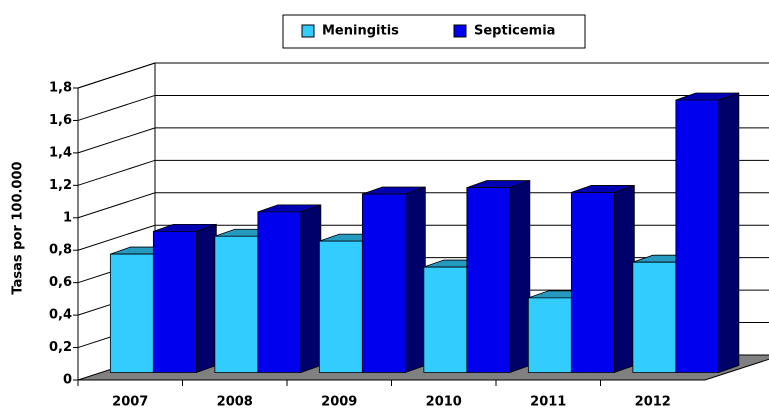  Describe the element at coordinates (60, 250) in the screenshot. I see `y-tick-label: 0,8` at that location.